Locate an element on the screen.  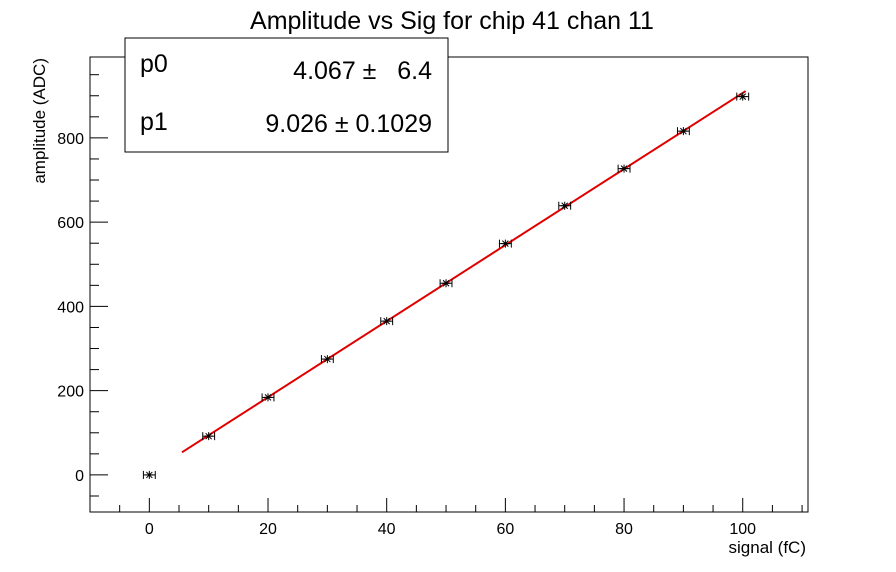
y-tick-label: 400 is located at coordinates (70, 307).